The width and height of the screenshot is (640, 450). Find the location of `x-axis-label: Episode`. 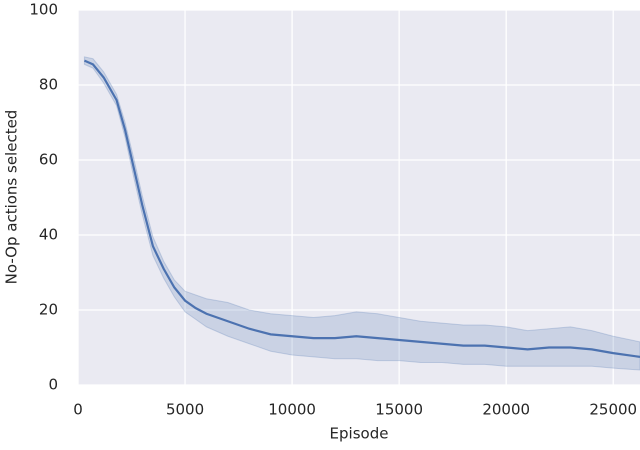

x-axis-label: Episode is located at coordinates (359, 434).